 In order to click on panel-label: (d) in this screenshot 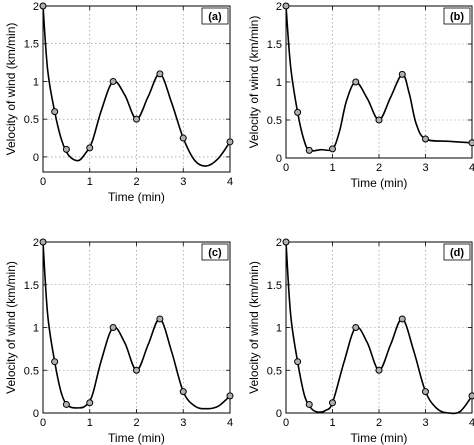, I will do `click(457, 253)`.